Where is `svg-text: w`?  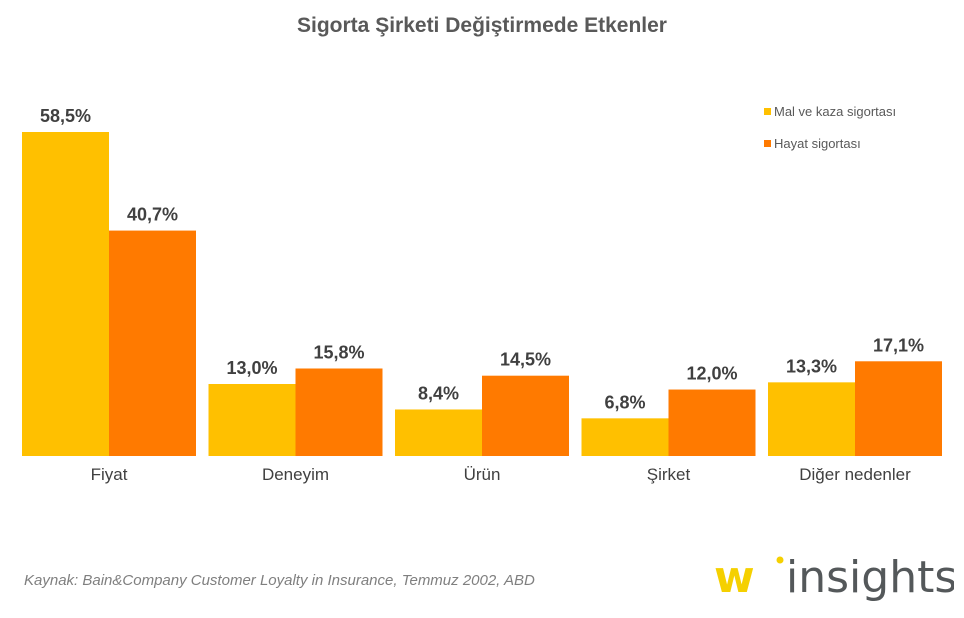 svg-text: w is located at coordinates (734, 577).